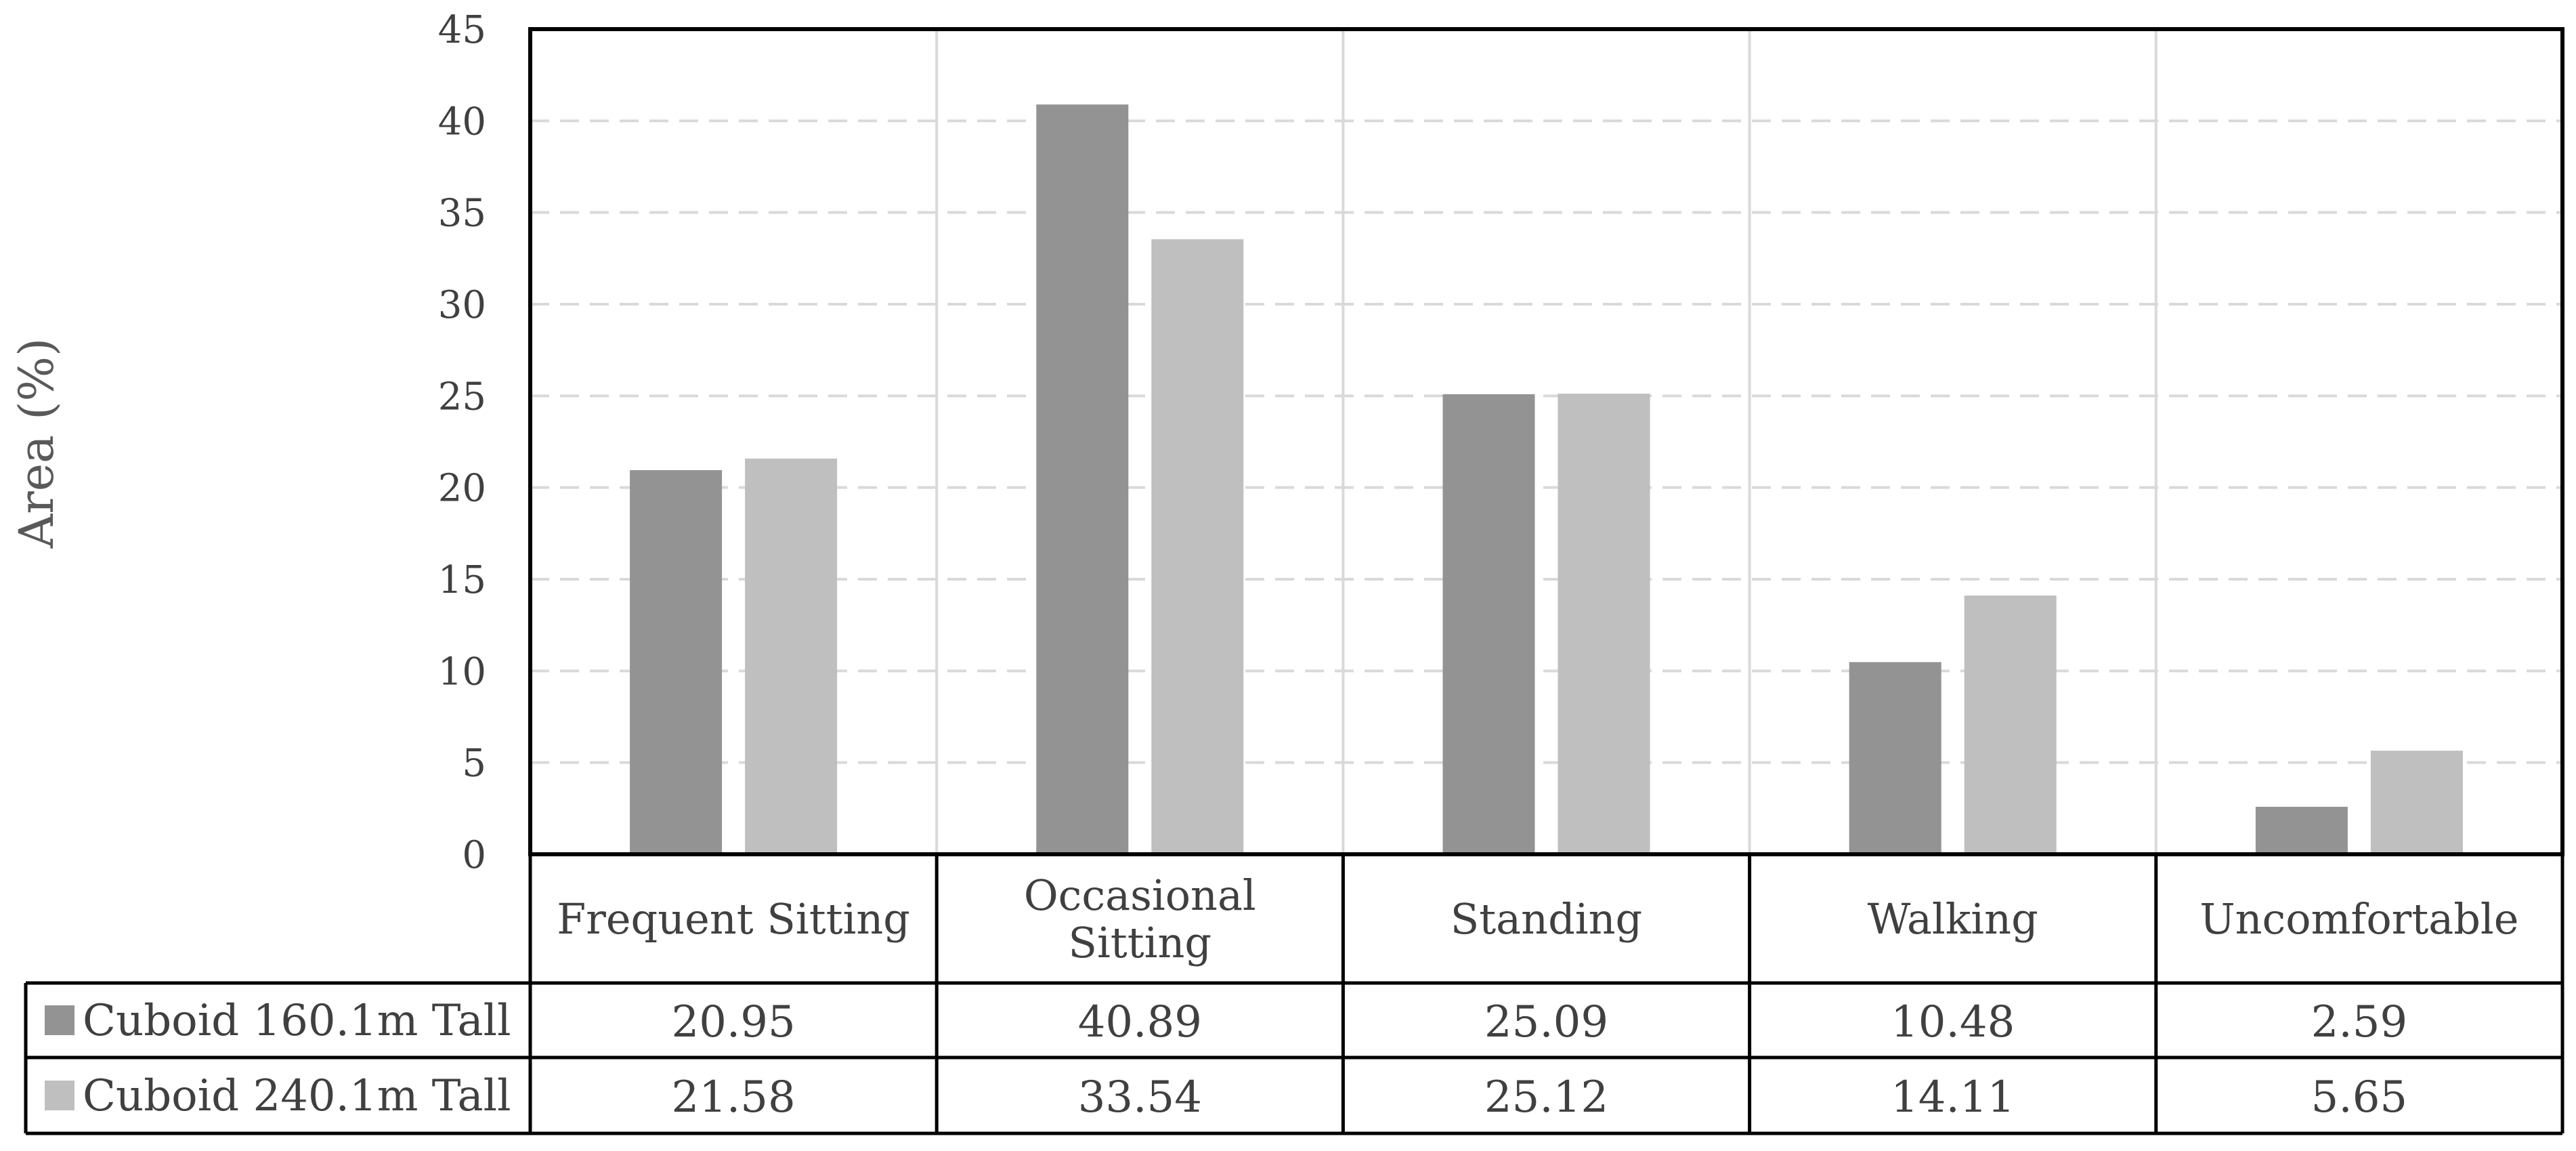 The height and width of the screenshot is (1151, 2576). What do you see at coordinates (2359, 1098) in the screenshot?
I see `data-cell: 5.65` at bounding box center [2359, 1098].